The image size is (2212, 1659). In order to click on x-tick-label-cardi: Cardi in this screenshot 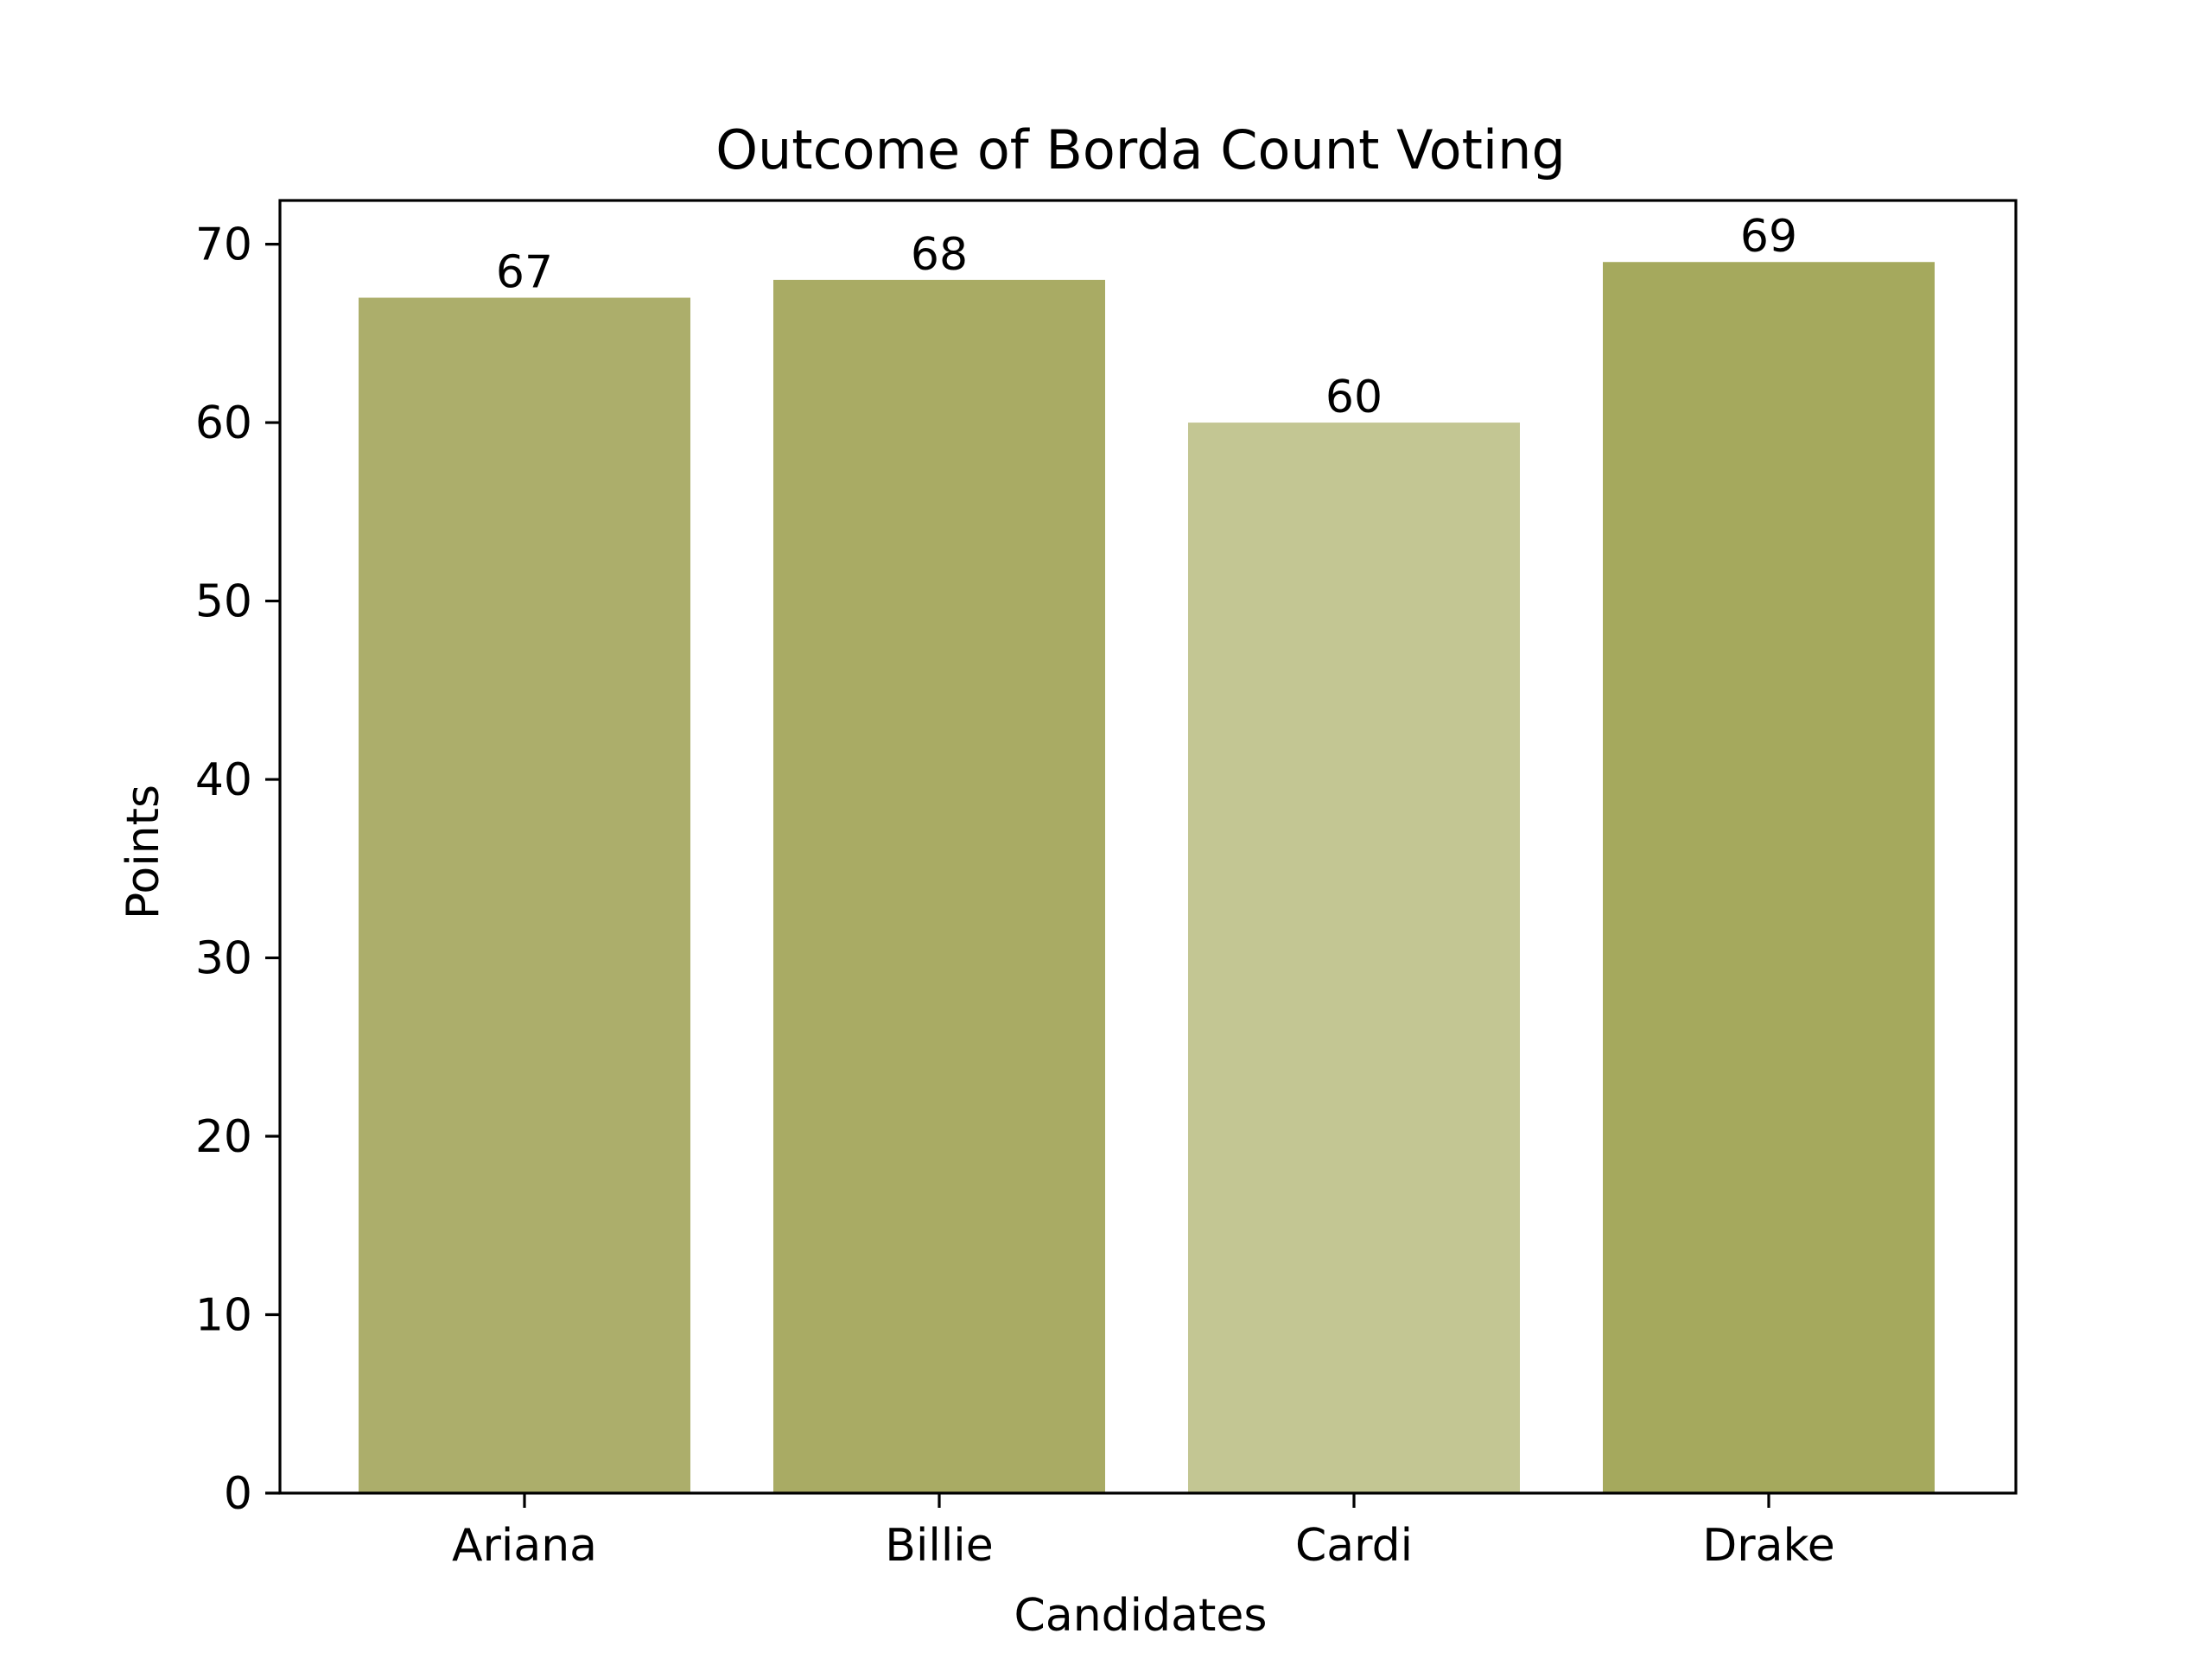, I will do `click(1354, 1546)`.